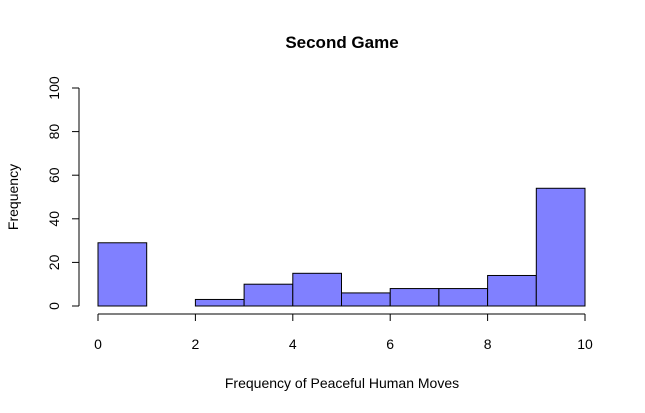 The image size is (645, 413). I want to click on x-tick-label: 0, so click(98, 344).